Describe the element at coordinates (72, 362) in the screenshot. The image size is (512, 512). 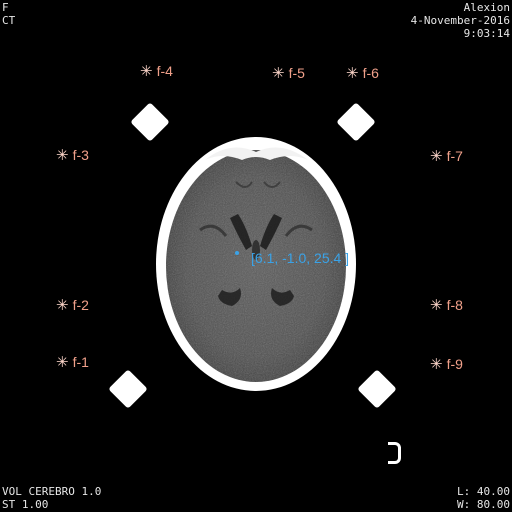
I see `fiducial-f1: ✳ f-1` at that location.